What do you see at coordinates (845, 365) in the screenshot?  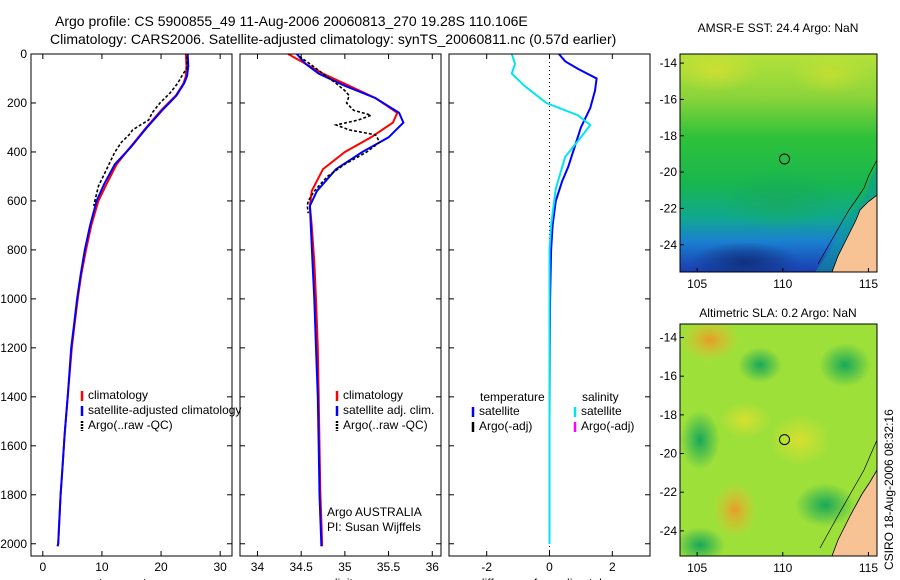 I see `sla-low-patch` at bounding box center [845, 365].